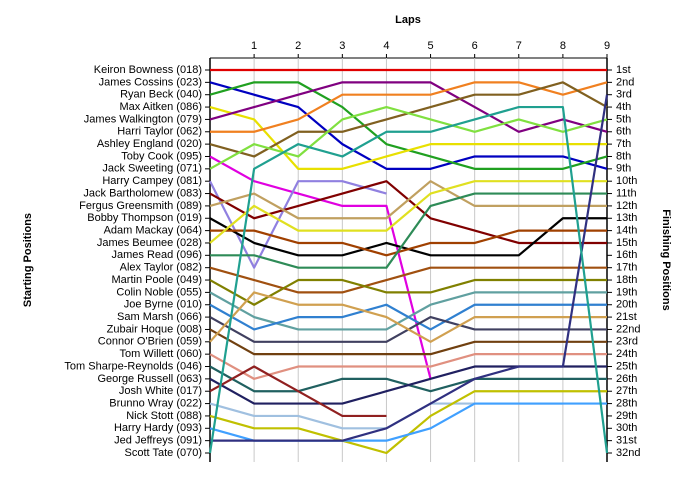 This screenshot has height=480, width=700. What do you see at coordinates (149, 144) in the screenshot?
I see `legend-label: Ashley England (020)` at bounding box center [149, 144].